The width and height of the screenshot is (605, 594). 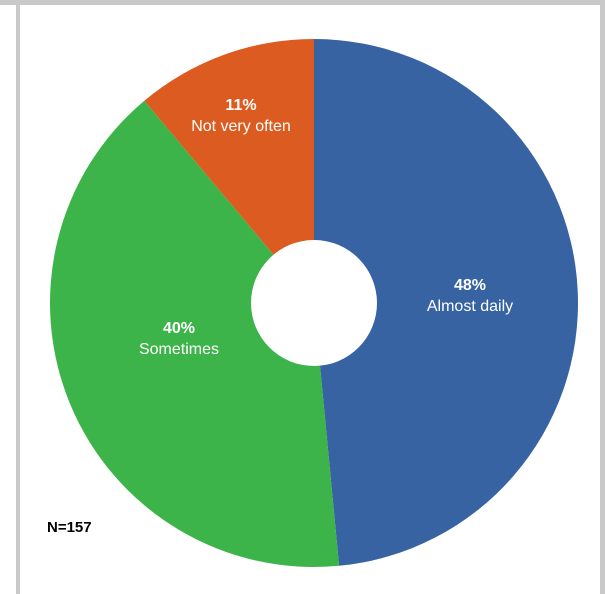 What do you see at coordinates (69, 527) in the screenshot?
I see `sample-size-note: N=157` at bounding box center [69, 527].